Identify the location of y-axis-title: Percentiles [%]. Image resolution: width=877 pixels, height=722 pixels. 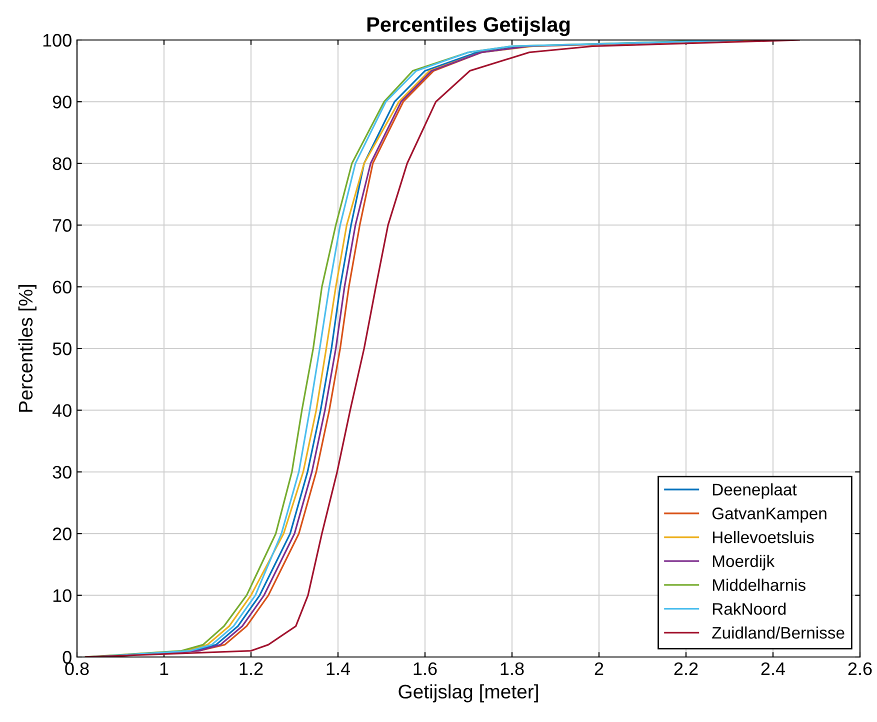
(27, 348).